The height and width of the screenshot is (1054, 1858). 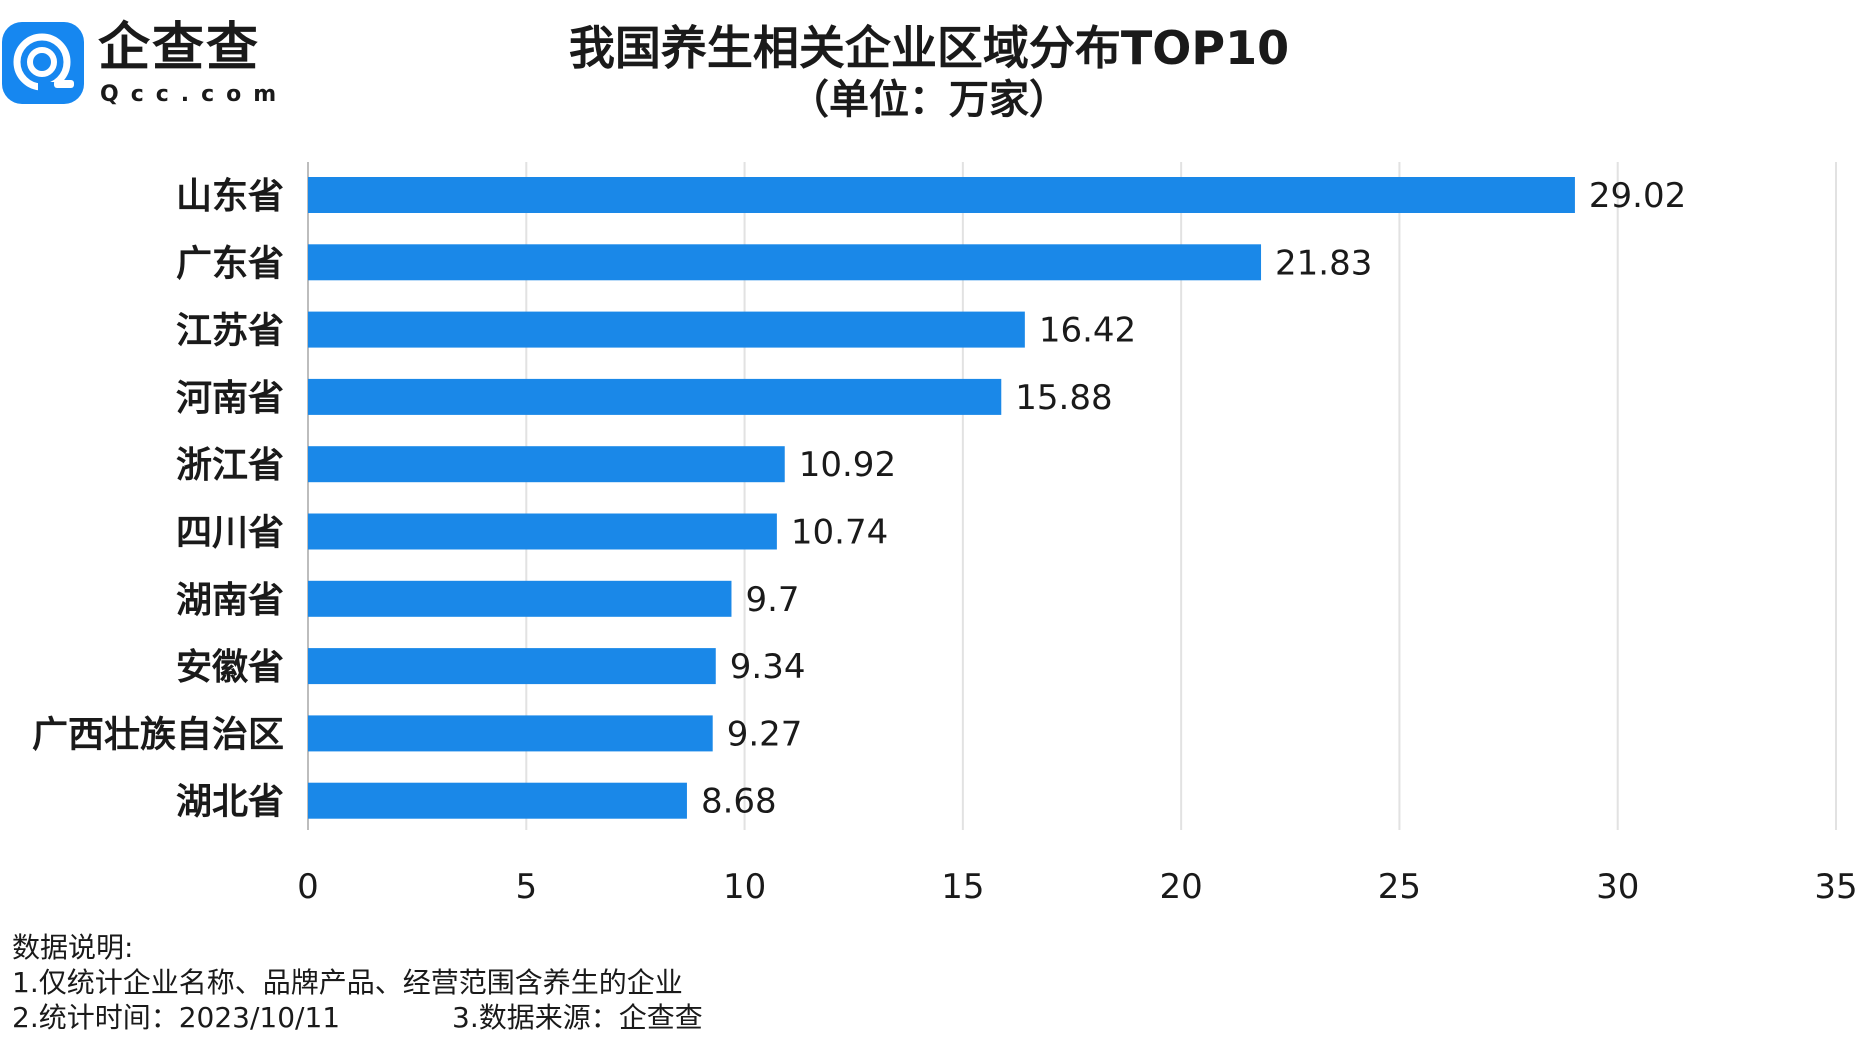 What do you see at coordinates (230, 600) in the screenshot?
I see `category-label: 湖南省` at bounding box center [230, 600].